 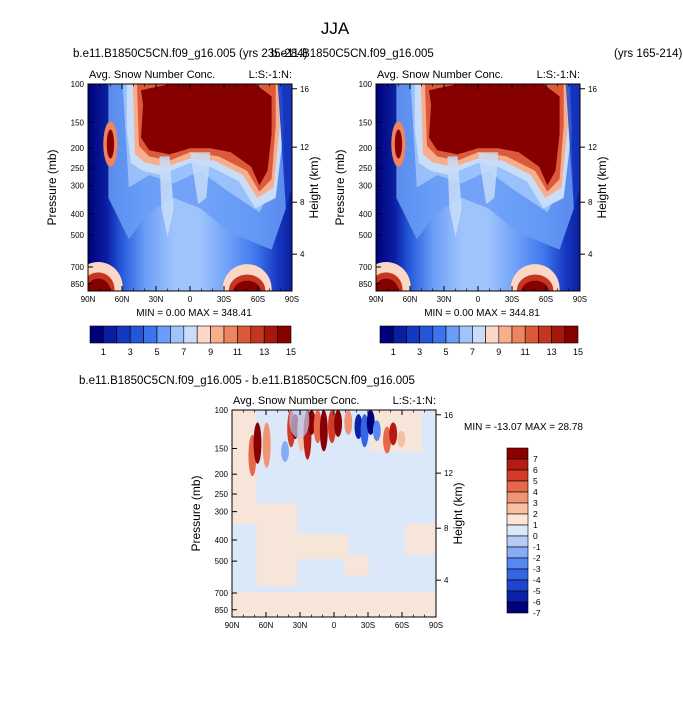 I want to click on x-tick-label: 60S, so click(x=258, y=299).